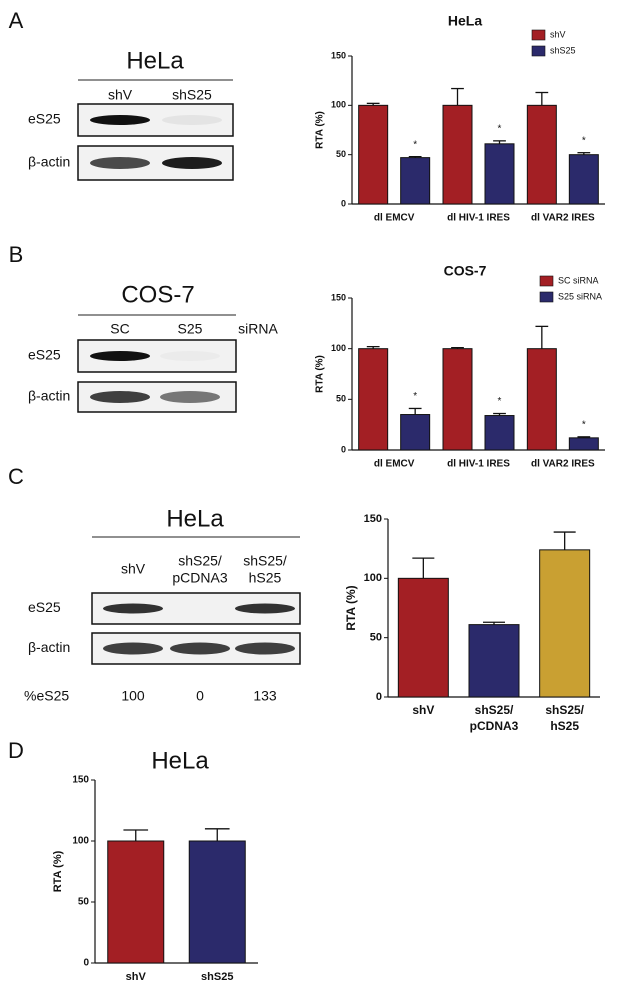 The image size is (624, 990). Describe the element at coordinates (558, 34) in the screenshot. I see `legend-label: shV` at that location.